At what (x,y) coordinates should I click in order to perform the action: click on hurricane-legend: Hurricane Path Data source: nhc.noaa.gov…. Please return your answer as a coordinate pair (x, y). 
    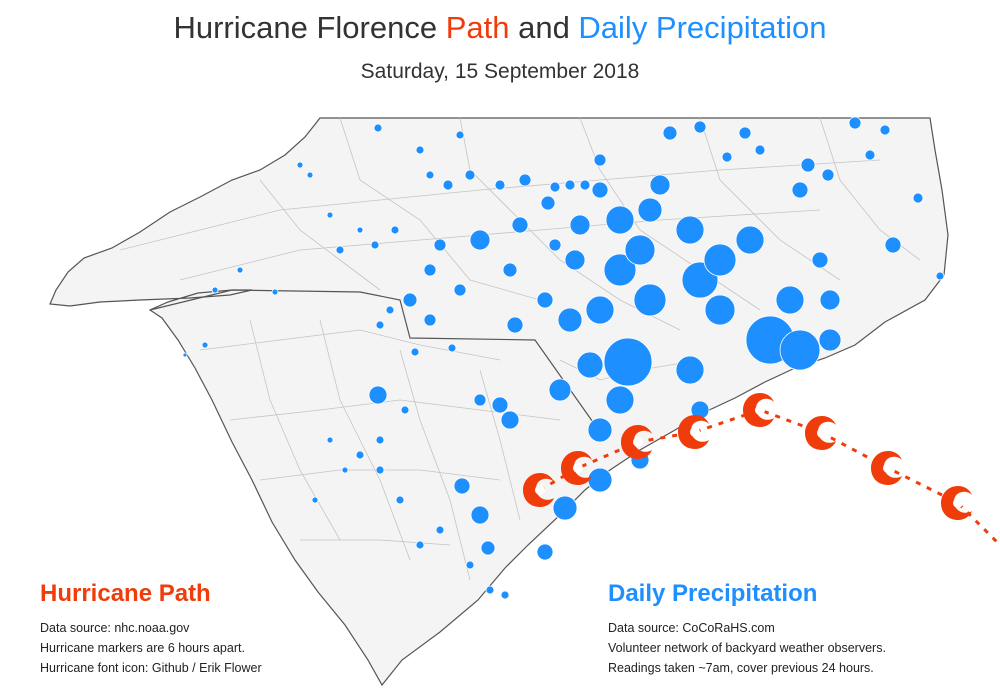
    Looking at the image, I should click on (151, 629).